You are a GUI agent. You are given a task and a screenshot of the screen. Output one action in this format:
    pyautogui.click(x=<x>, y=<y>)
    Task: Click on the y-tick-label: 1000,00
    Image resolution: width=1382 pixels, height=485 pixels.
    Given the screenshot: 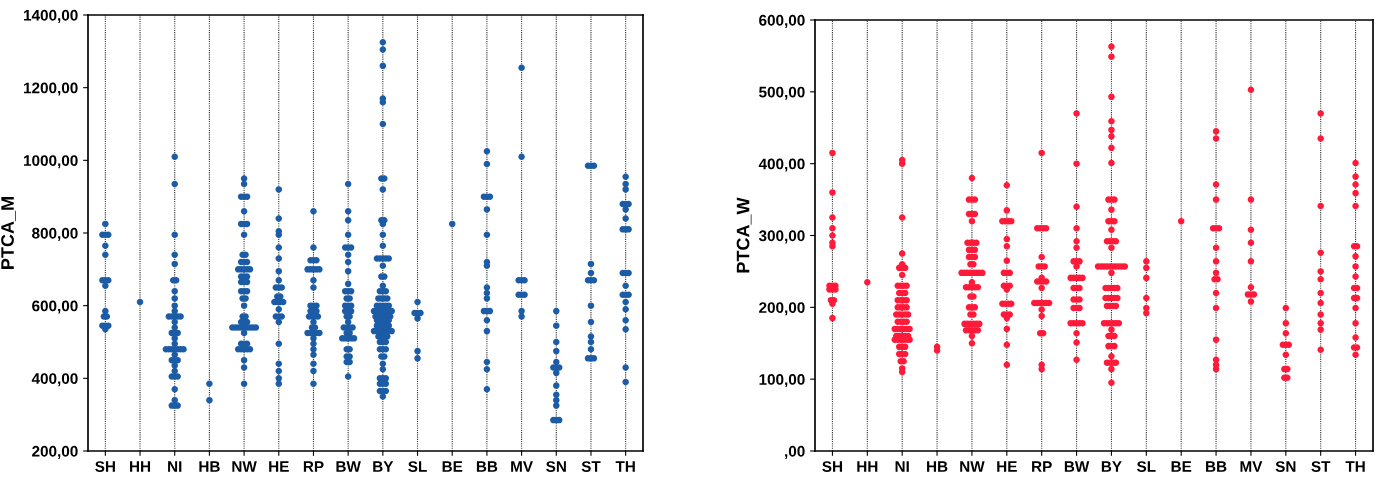 What is the action you would take?
    pyautogui.click(x=51, y=162)
    